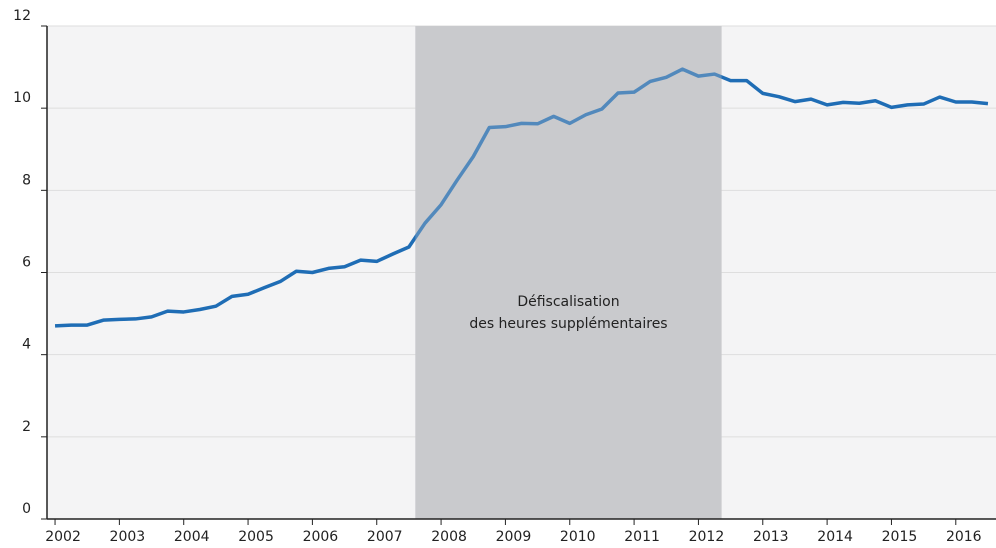  I want to click on x-tick-label: 2008, so click(449, 537).